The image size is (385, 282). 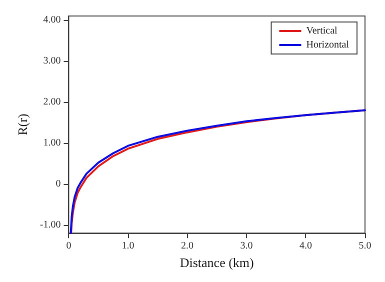 What do you see at coordinates (217, 262) in the screenshot?
I see `x-axis-title: Distance (km)` at bounding box center [217, 262].